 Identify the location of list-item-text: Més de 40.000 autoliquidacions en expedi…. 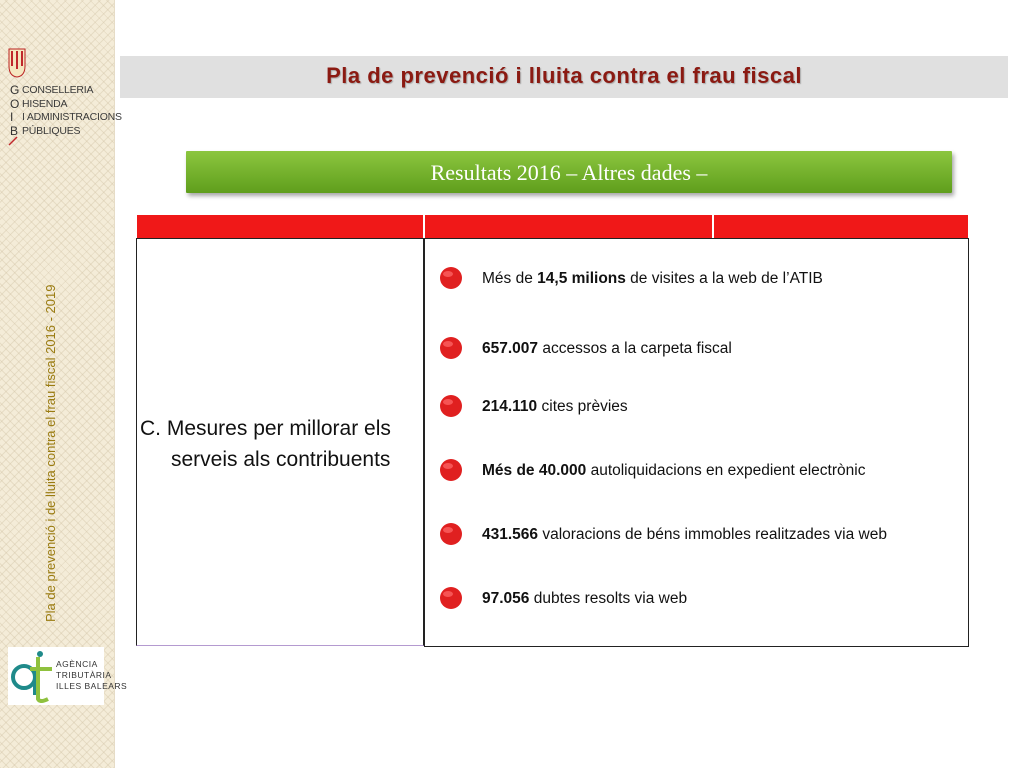
(674, 470).